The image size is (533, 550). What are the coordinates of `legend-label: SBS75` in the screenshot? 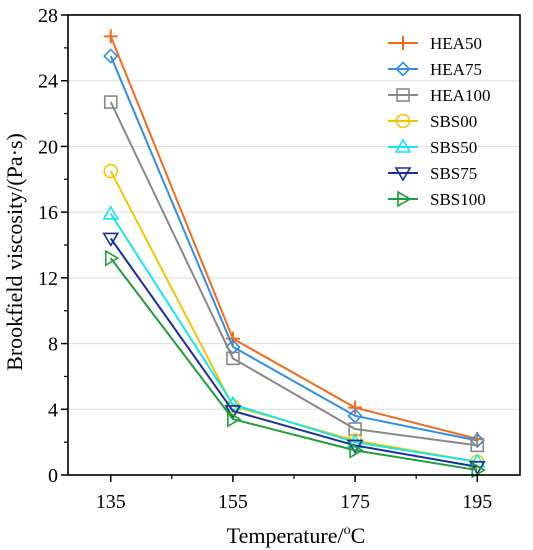 It's located at (453, 173).